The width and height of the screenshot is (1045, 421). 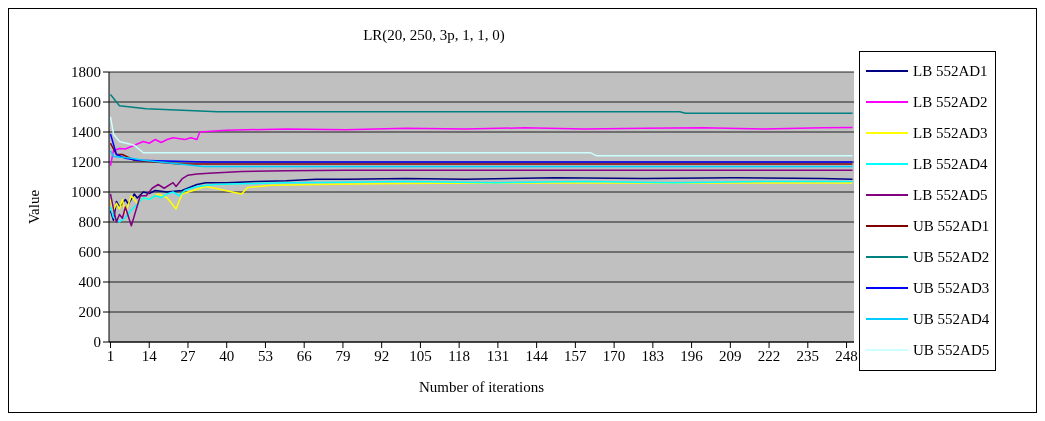 What do you see at coordinates (576, 355) in the screenshot?
I see `x-tick-label: 157` at bounding box center [576, 355].